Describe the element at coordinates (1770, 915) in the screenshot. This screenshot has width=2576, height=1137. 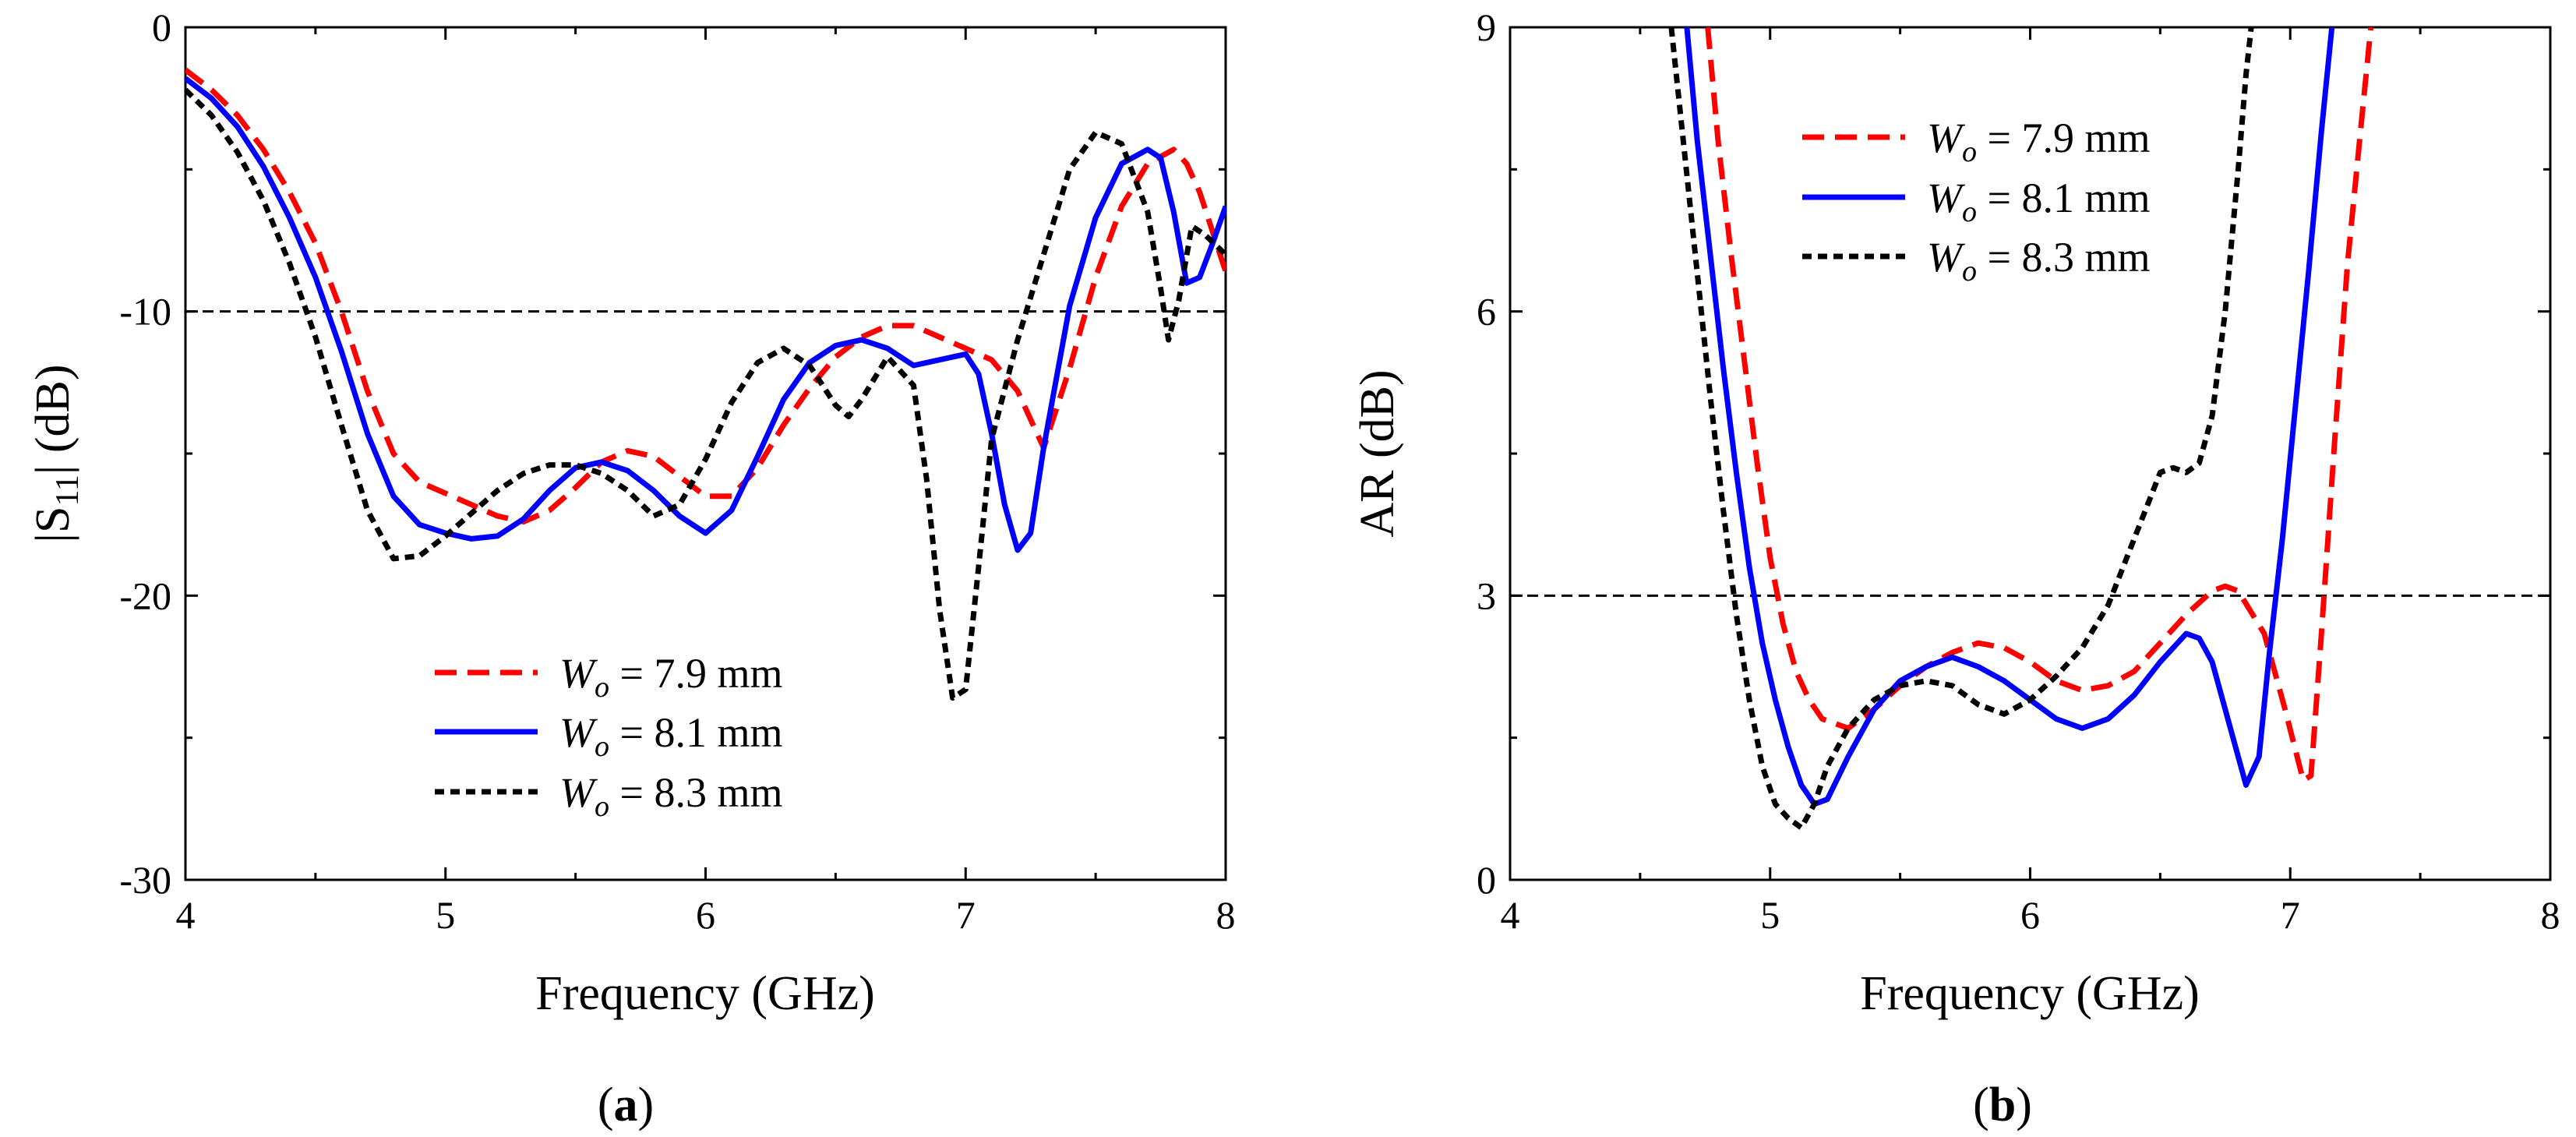
I see `x-tick-label-b: 5` at that location.